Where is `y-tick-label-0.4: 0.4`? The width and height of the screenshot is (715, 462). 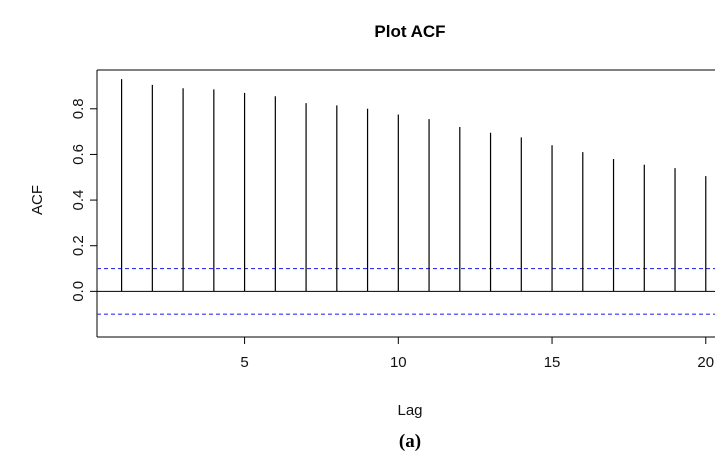 y-tick-label-0.4: 0.4 is located at coordinates (78, 200).